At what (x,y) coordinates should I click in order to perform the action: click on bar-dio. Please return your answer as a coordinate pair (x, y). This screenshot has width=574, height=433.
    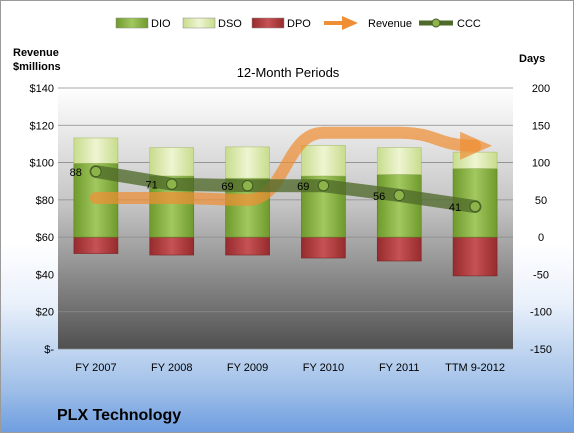
    Looking at the image, I should click on (399, 206).